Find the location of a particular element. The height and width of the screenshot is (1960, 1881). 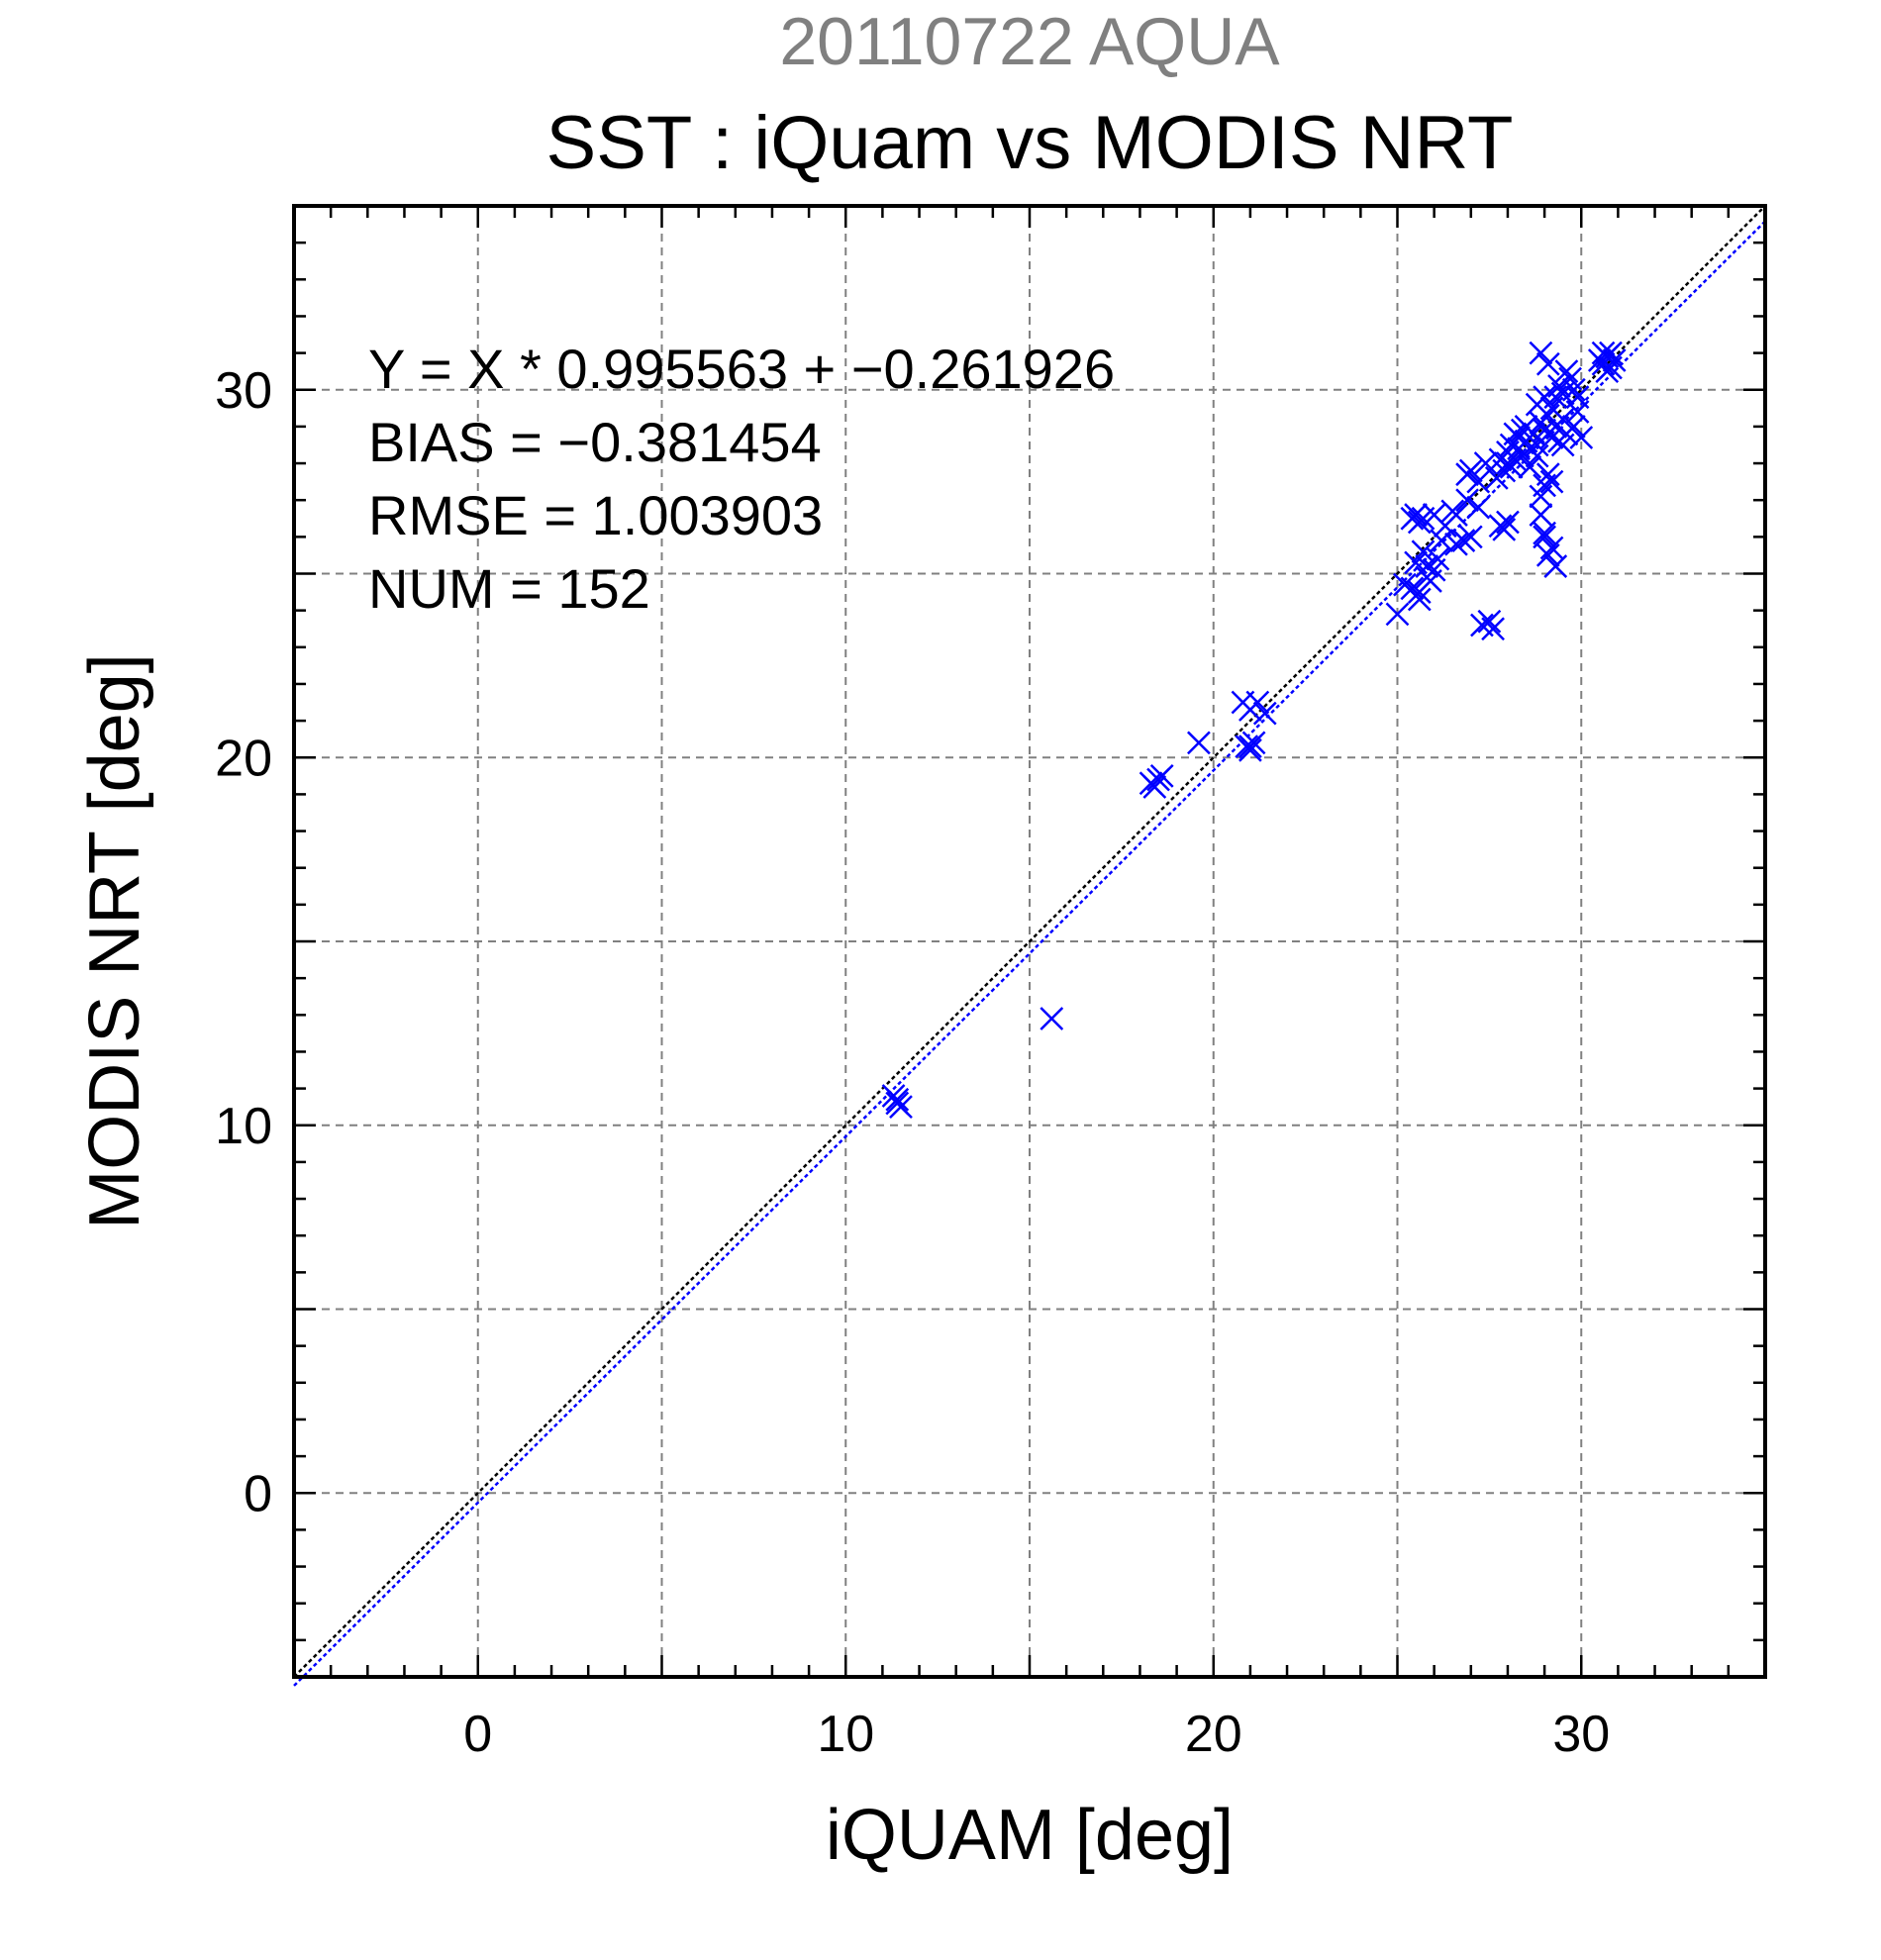

y-tick-label: 0 is located at coordinates (258, 1493).